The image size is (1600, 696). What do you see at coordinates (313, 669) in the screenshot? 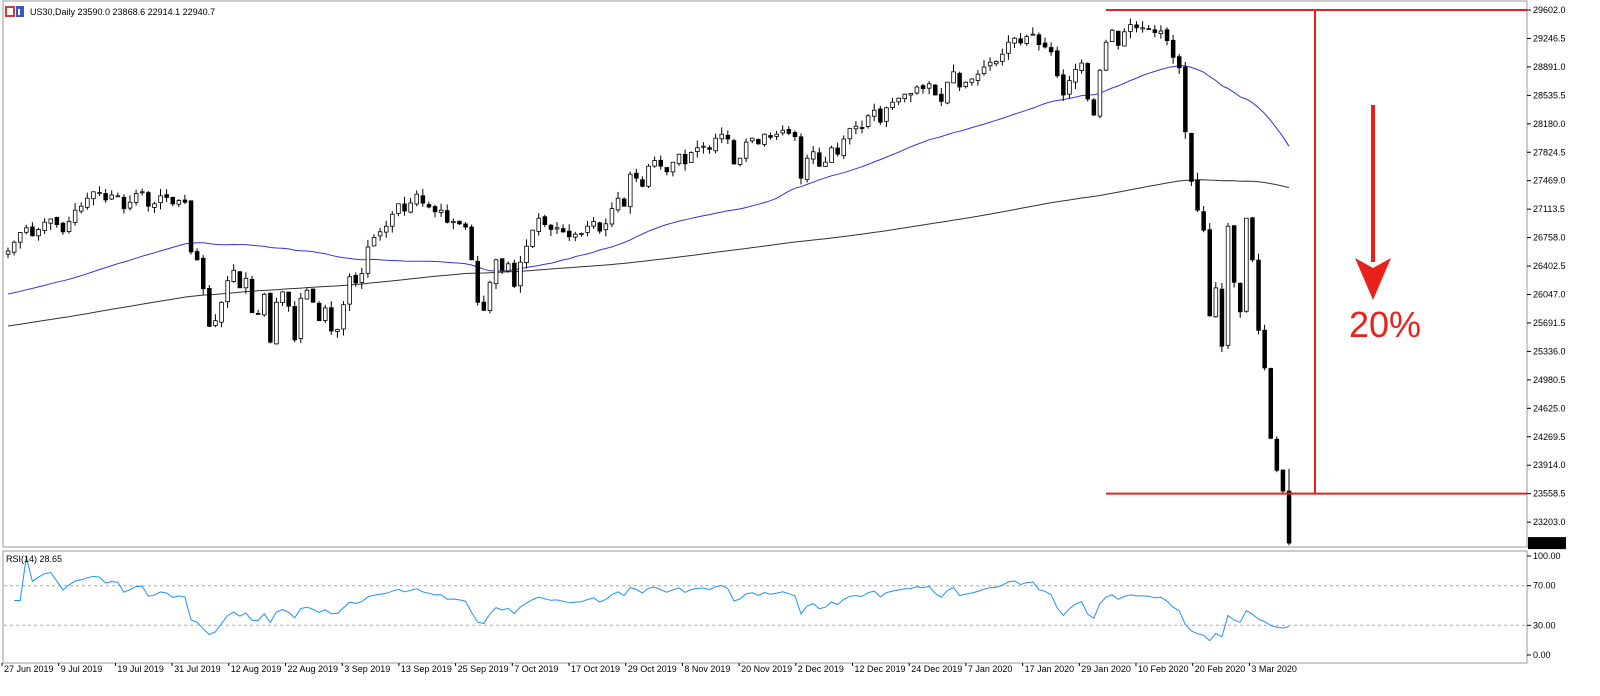
I see `date-tick-label: 22 Aug 2019` at bounding box center [313, 669].